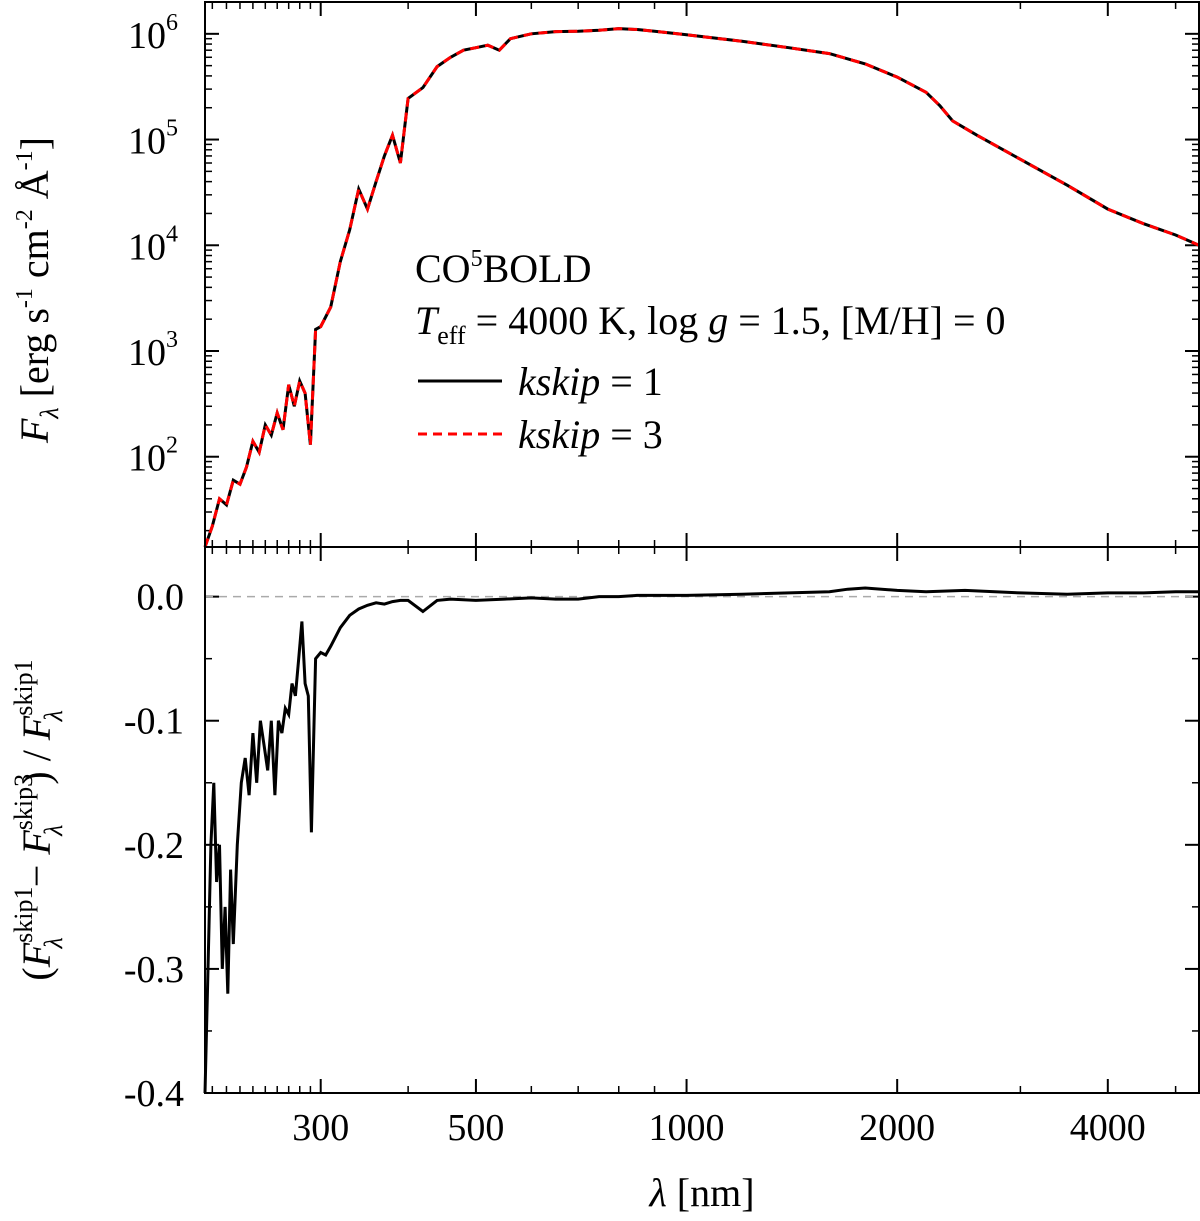  I want to click on x-tick-label: 500, so click(475, 1128).